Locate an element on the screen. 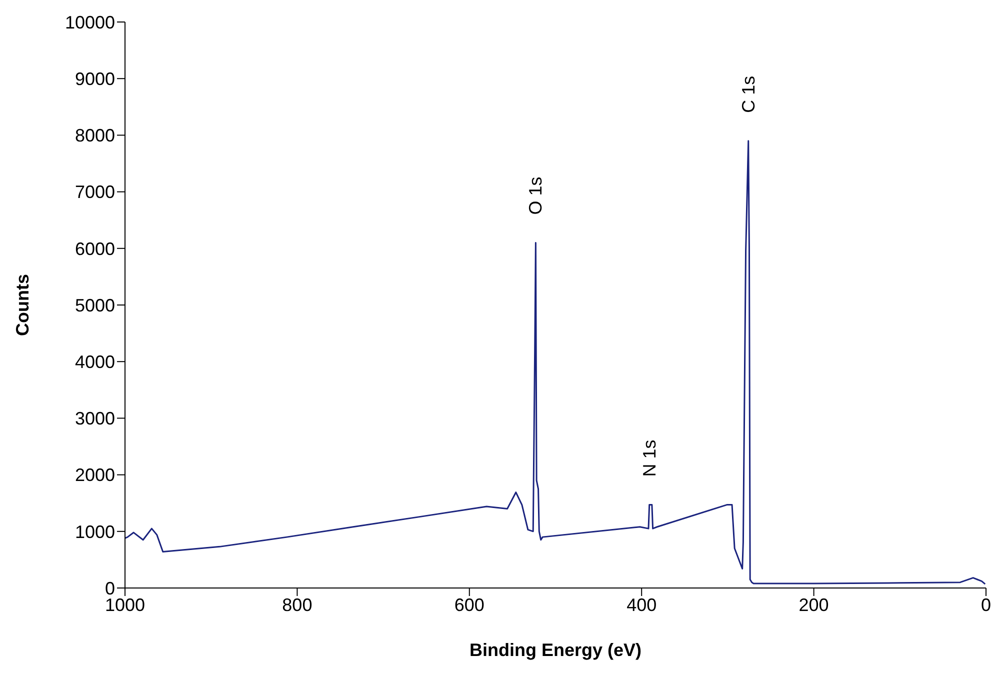 The height and width of the screenshot is (673, 991). x-tick-label: 600 is located at coordinates (469, 604).